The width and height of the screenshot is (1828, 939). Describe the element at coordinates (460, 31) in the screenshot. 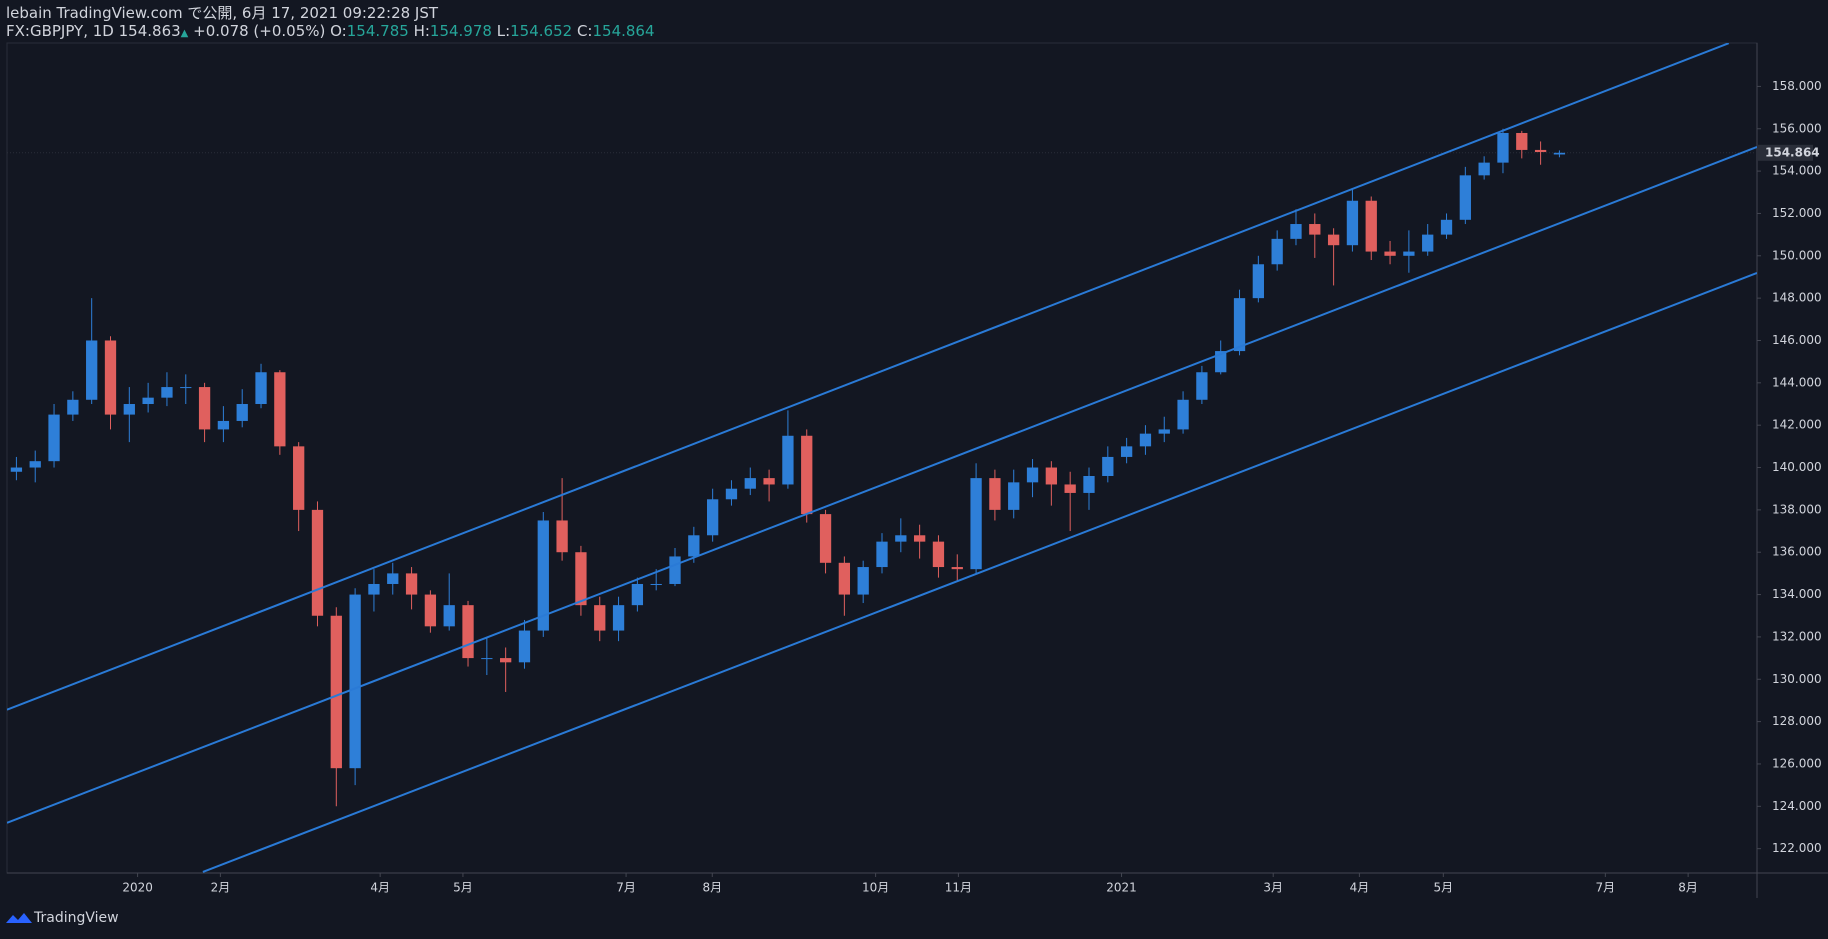

I see `h-value: 154.978` at that location.